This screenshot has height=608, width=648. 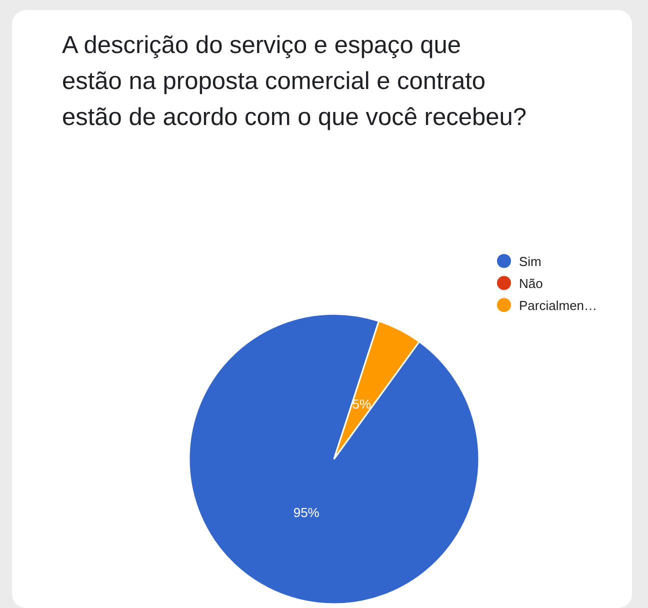 What do you see at coordinates (362, 404) in the screenshot?
I see `data-label: 5%` at bounding box center [362, 404].